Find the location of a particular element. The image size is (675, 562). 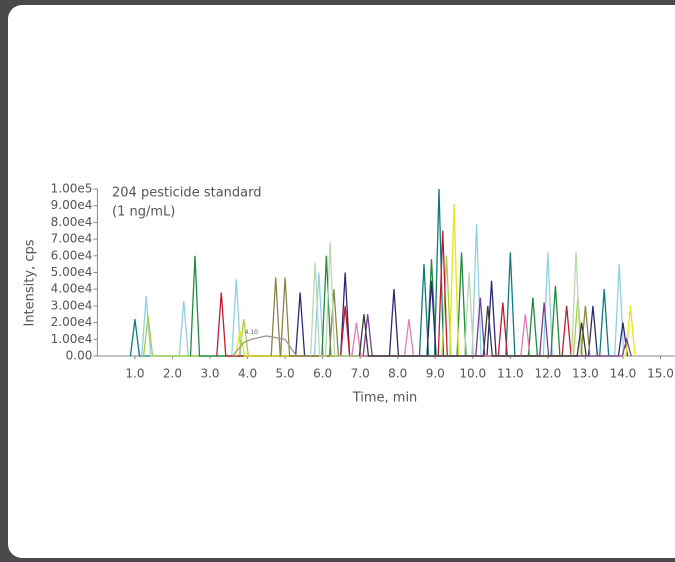

x-tick-label: 15.0 is located at coordinates (660, 374).